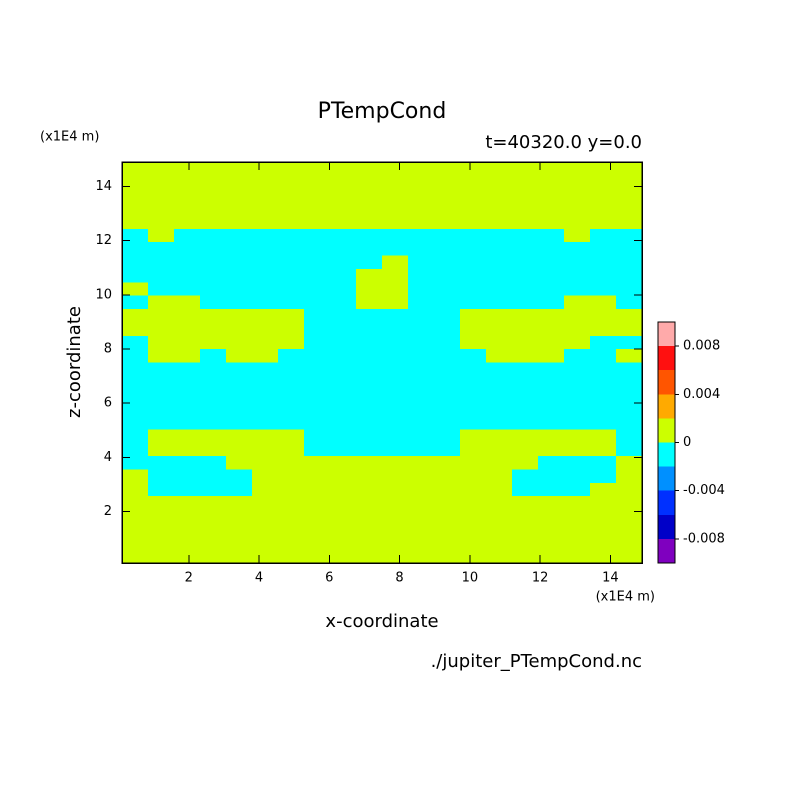 Image resolution: width=804 pixels, height=804 pixels. I want to click on y-tick-label: 6, so click(108, 403).